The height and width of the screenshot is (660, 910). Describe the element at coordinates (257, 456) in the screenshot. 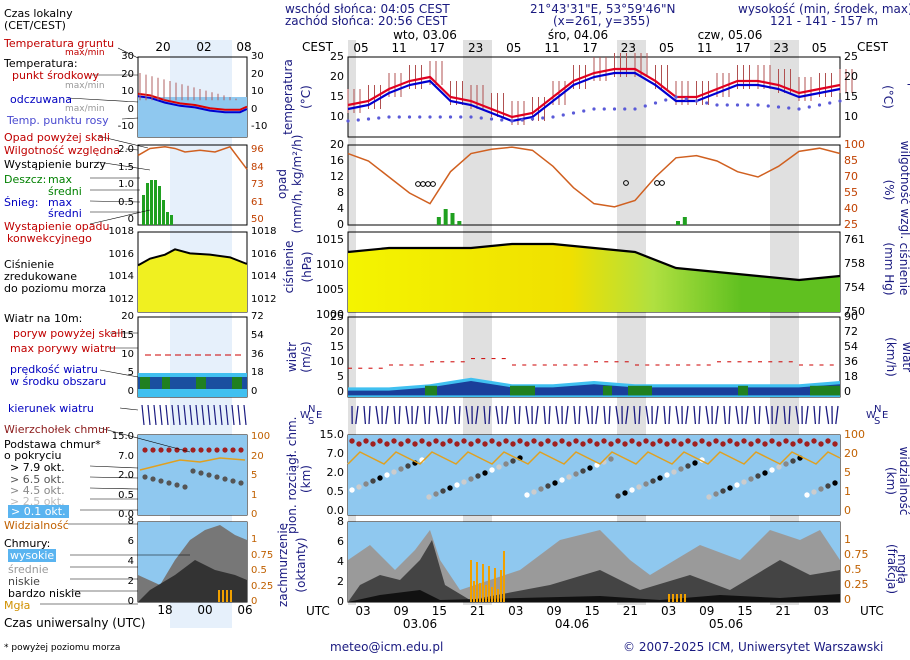

I see `mini-axis-cb-r: 20` at that location.